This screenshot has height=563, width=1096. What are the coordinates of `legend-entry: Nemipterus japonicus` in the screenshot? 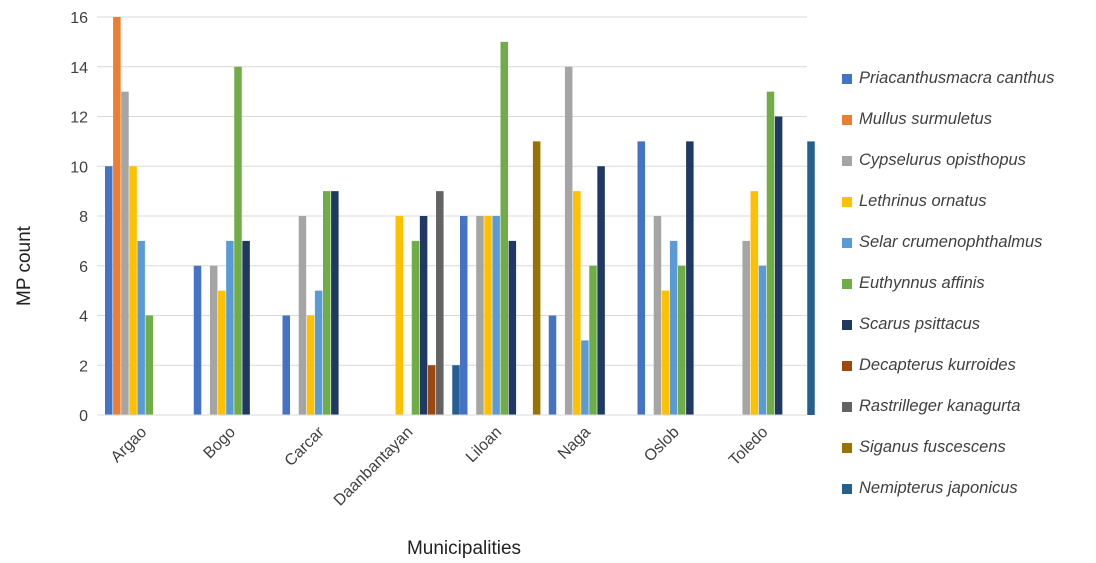 It's located at (967, 488).